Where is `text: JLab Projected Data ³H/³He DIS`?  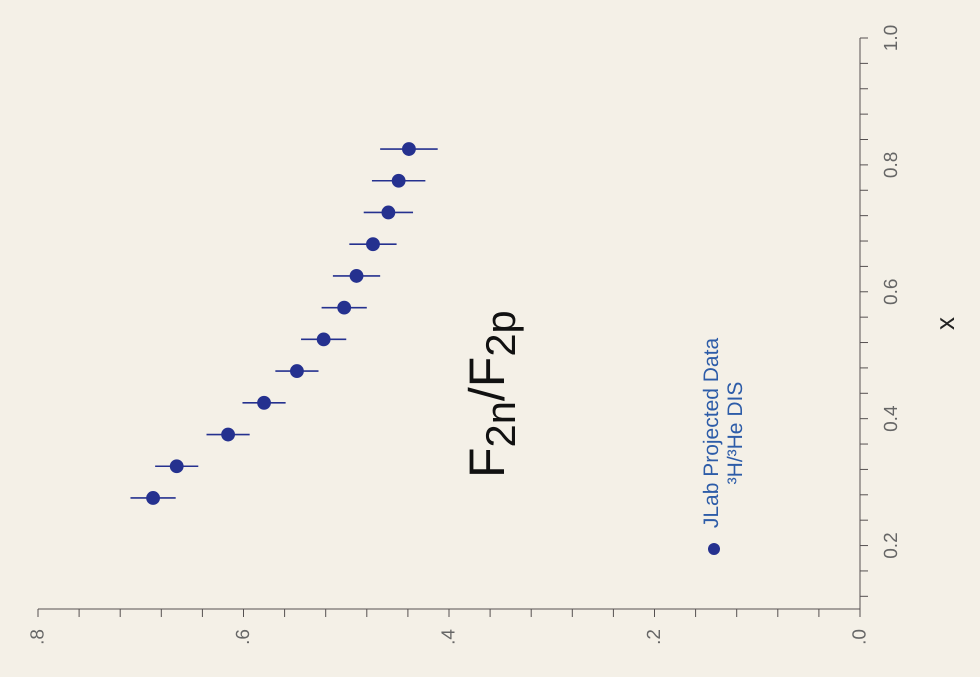
text: JLab Projected Data ³H/³He DIS is located at coordinates (724, 433).